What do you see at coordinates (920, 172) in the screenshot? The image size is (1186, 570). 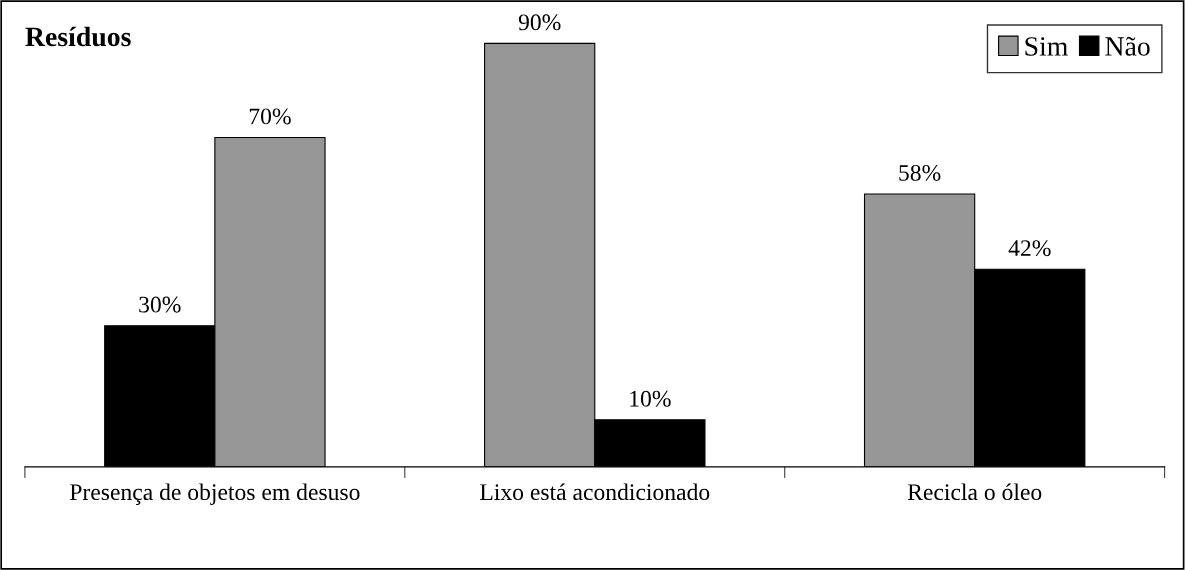 I see `data-label: 58%` at bounding box center [920, 172].